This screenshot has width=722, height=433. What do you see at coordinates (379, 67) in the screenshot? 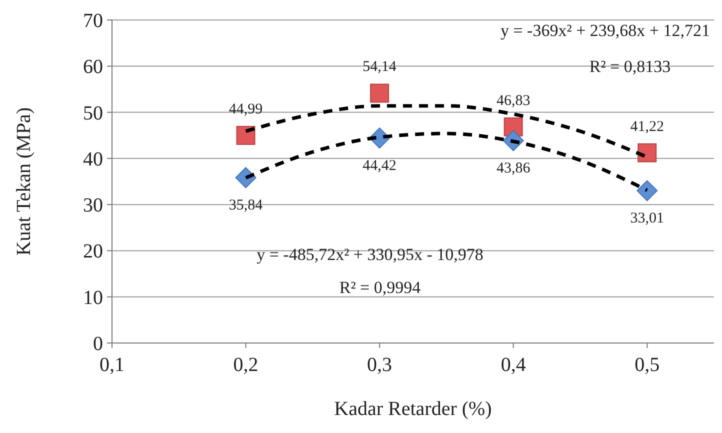
I see `data-label: 54,14` at bounding box center [379, 67].